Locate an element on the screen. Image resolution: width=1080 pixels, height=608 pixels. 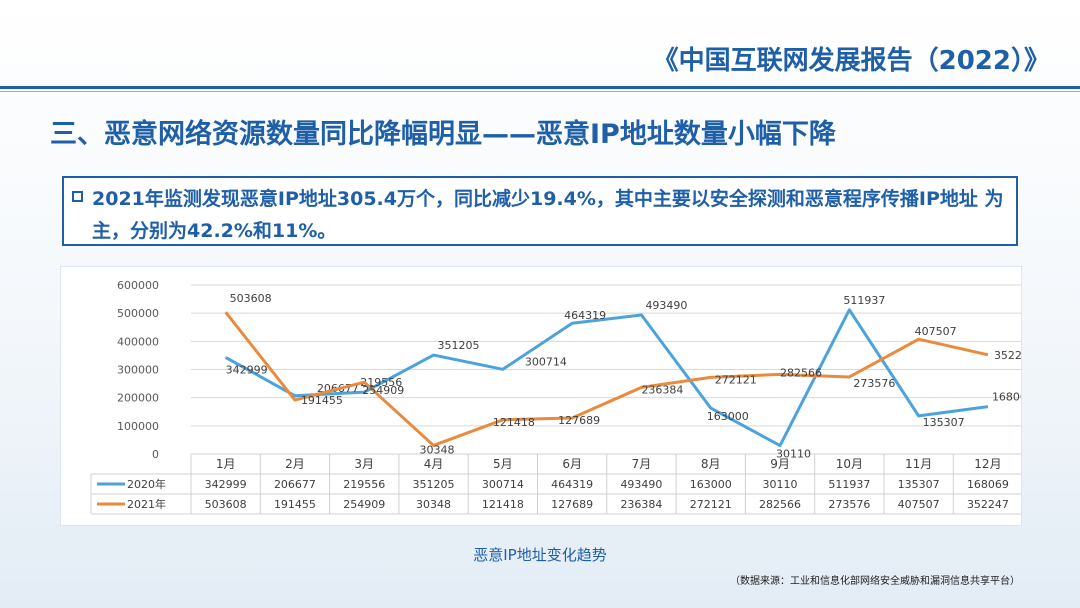
table-cell: 254909 is located at coordinates (364, 504).